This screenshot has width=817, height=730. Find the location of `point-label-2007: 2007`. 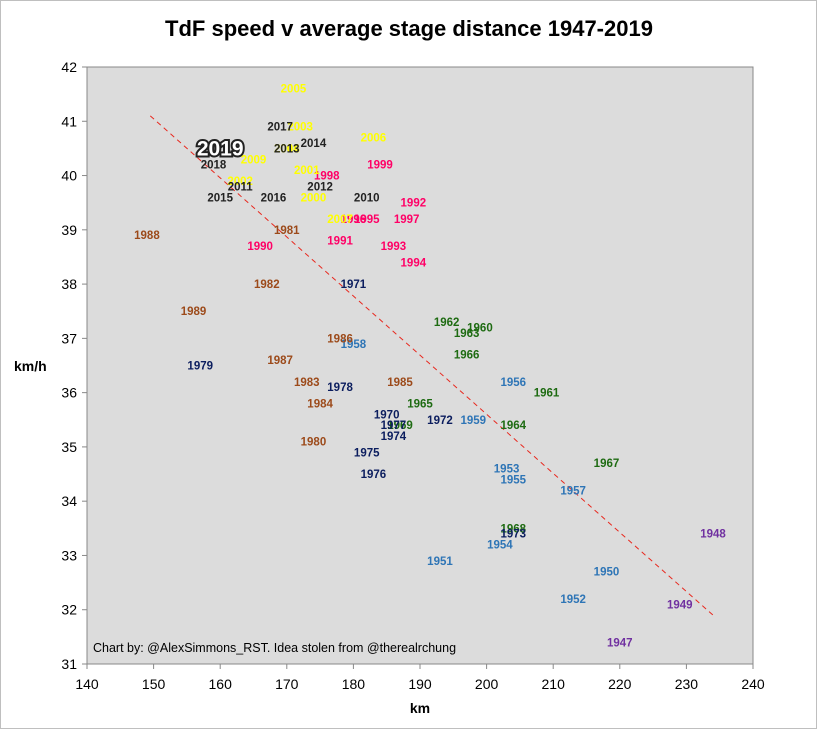

point-label-2007: 2007 is located at coordinates (340, 220).